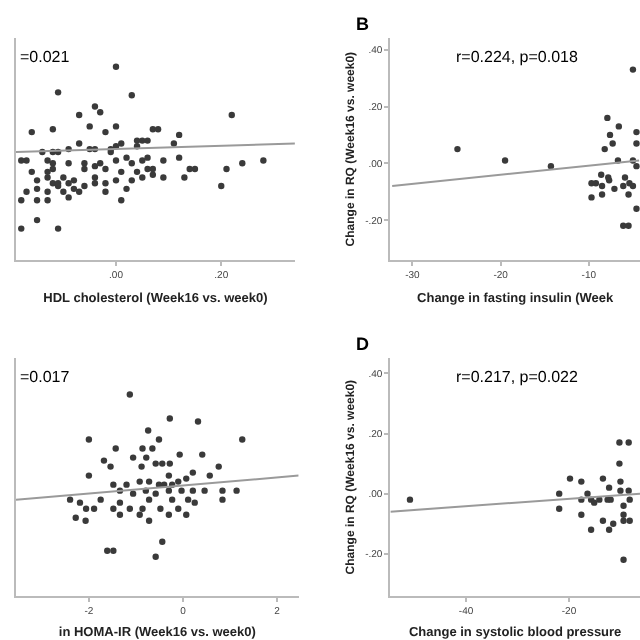  What do you see at coordinates (45, 57) in the screenshot?
I see `annotation: =0.021` at bounding box center [45, 57].